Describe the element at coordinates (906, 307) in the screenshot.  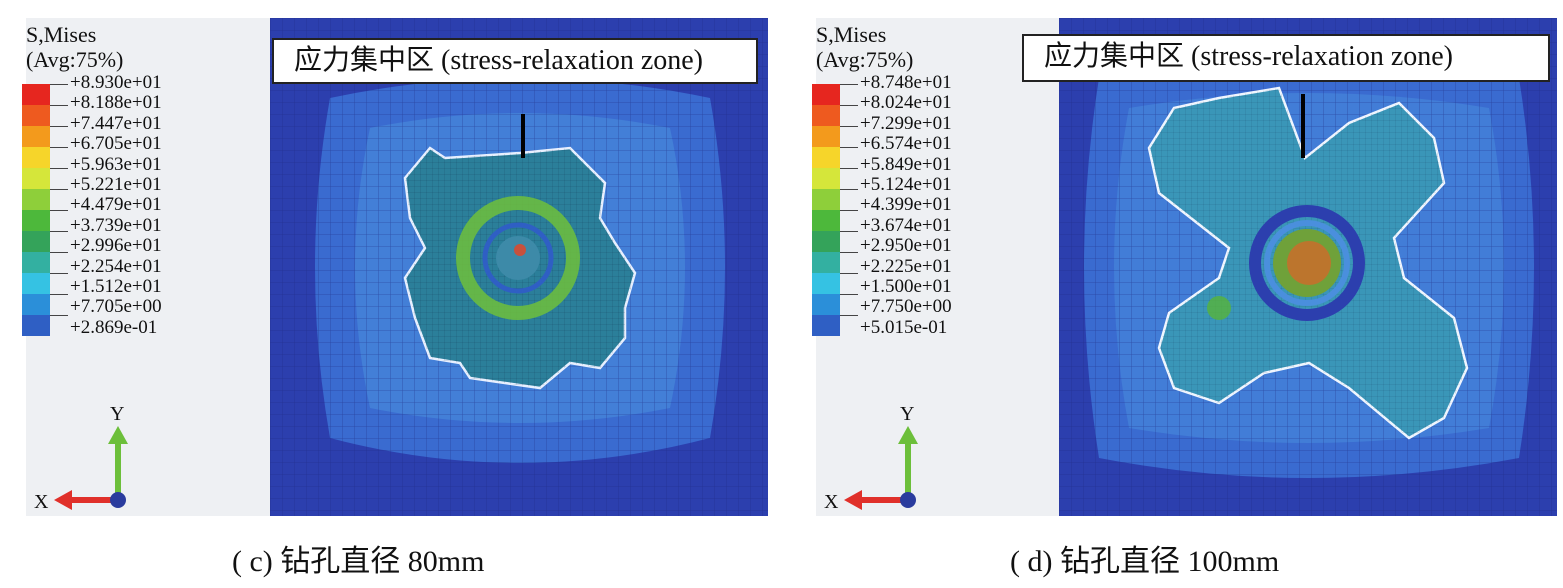
I see `scale-label: +7.750e+00` at that location.